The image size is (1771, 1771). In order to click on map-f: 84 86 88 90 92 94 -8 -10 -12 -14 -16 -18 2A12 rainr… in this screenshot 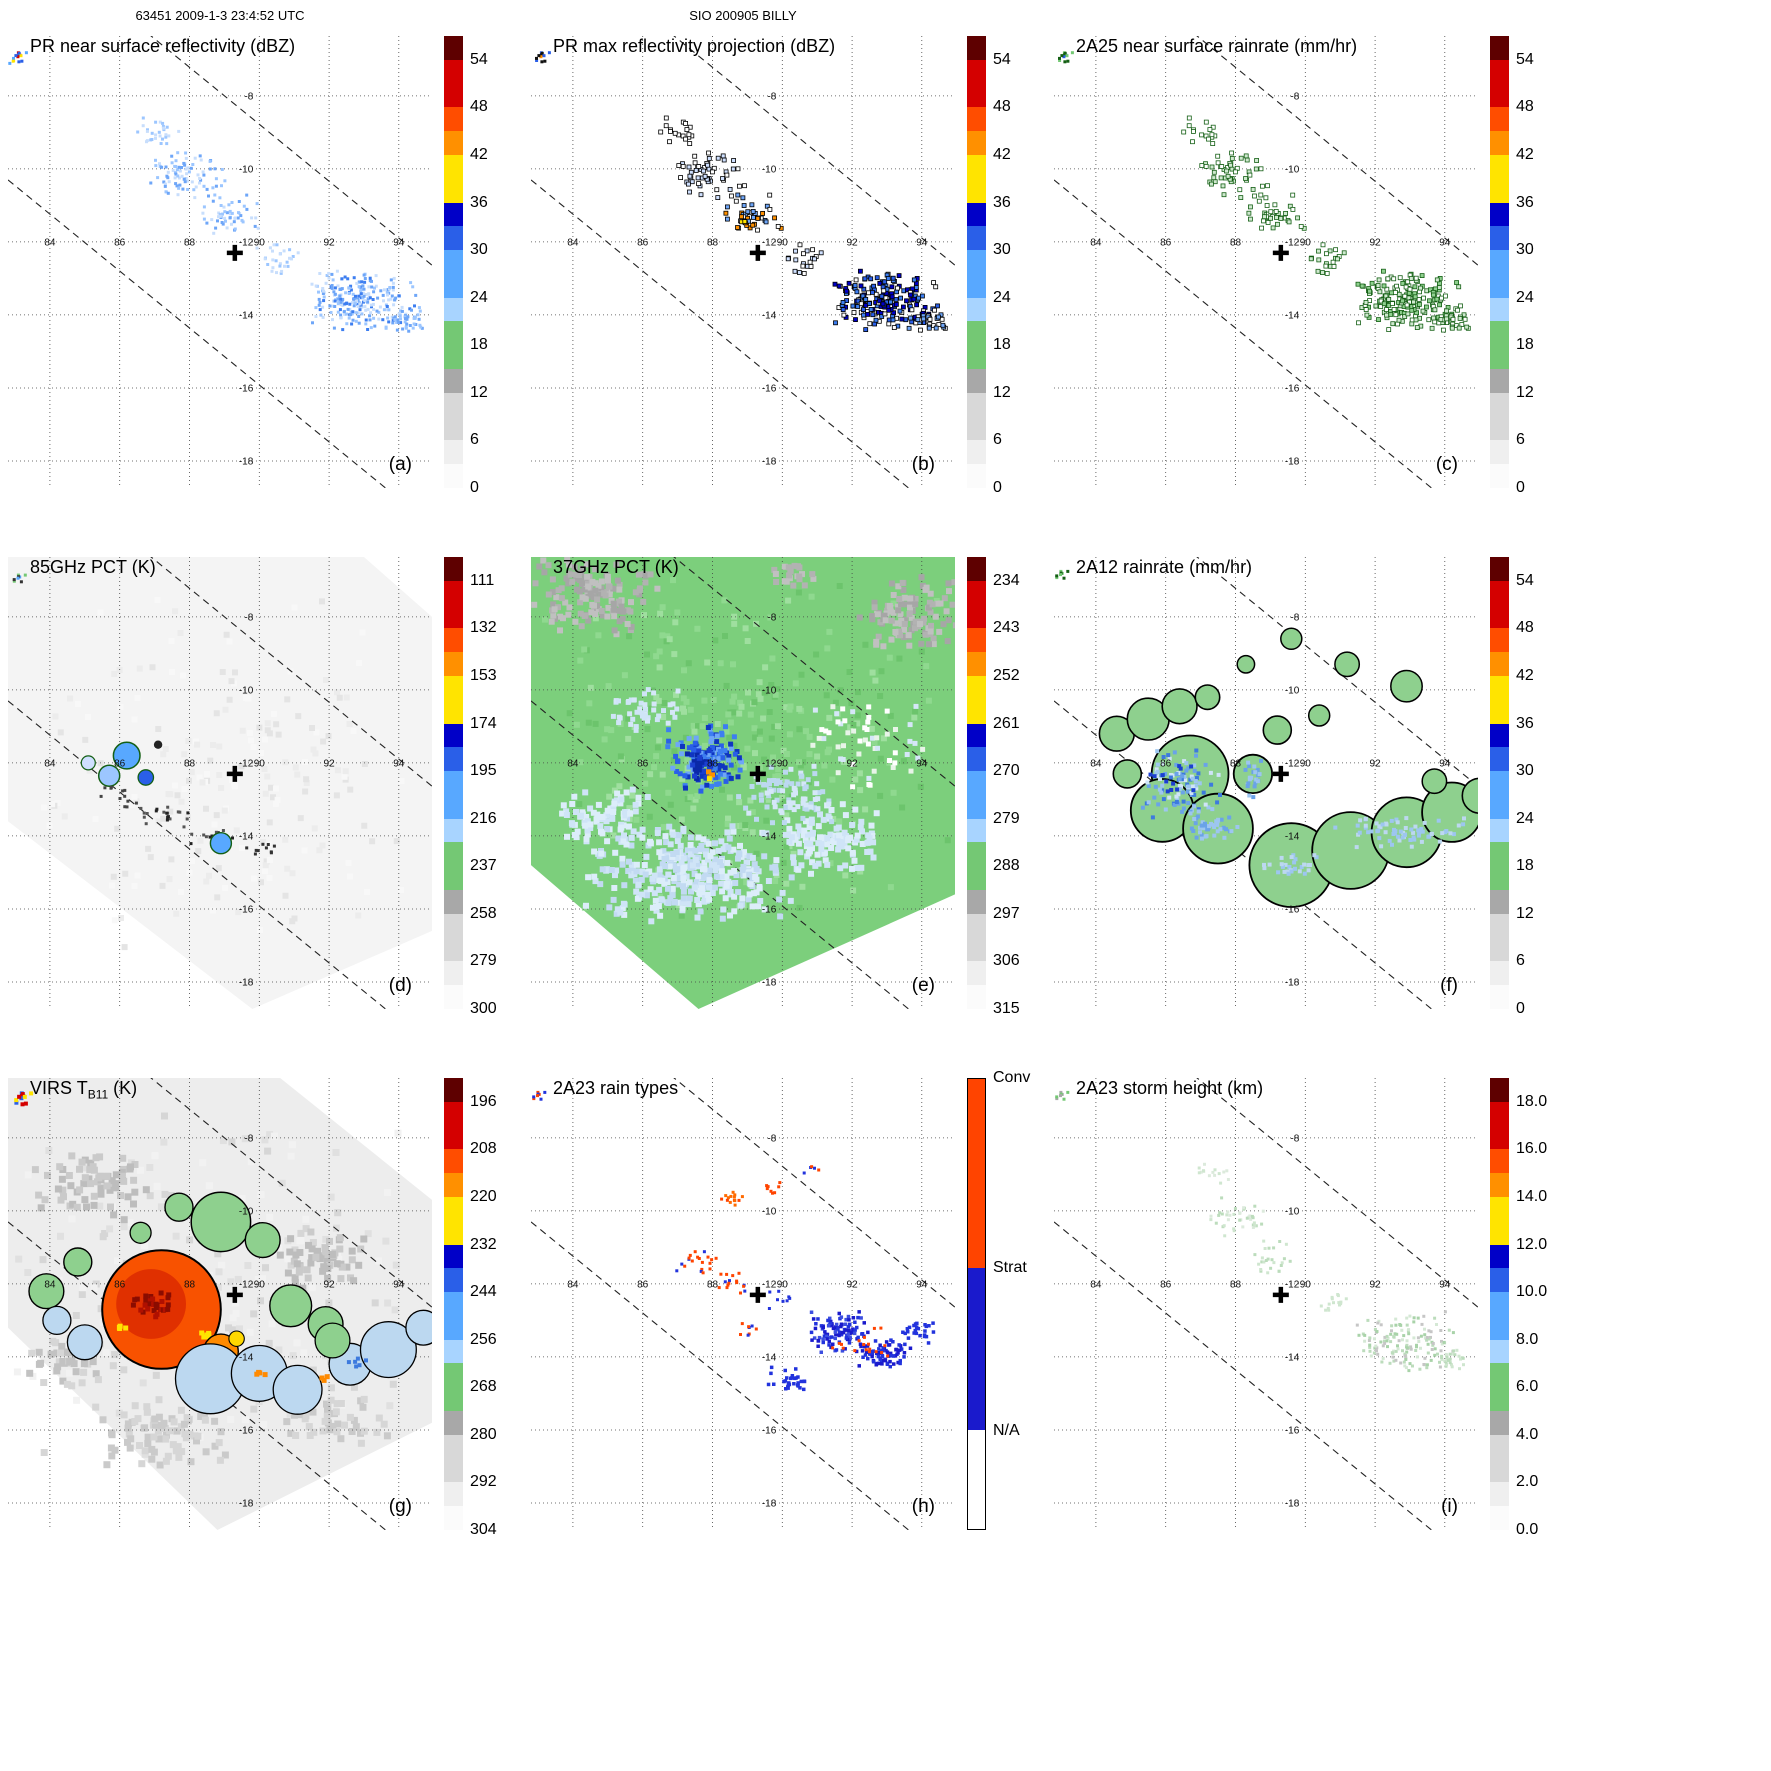, I will do `click(1266, 783)`.